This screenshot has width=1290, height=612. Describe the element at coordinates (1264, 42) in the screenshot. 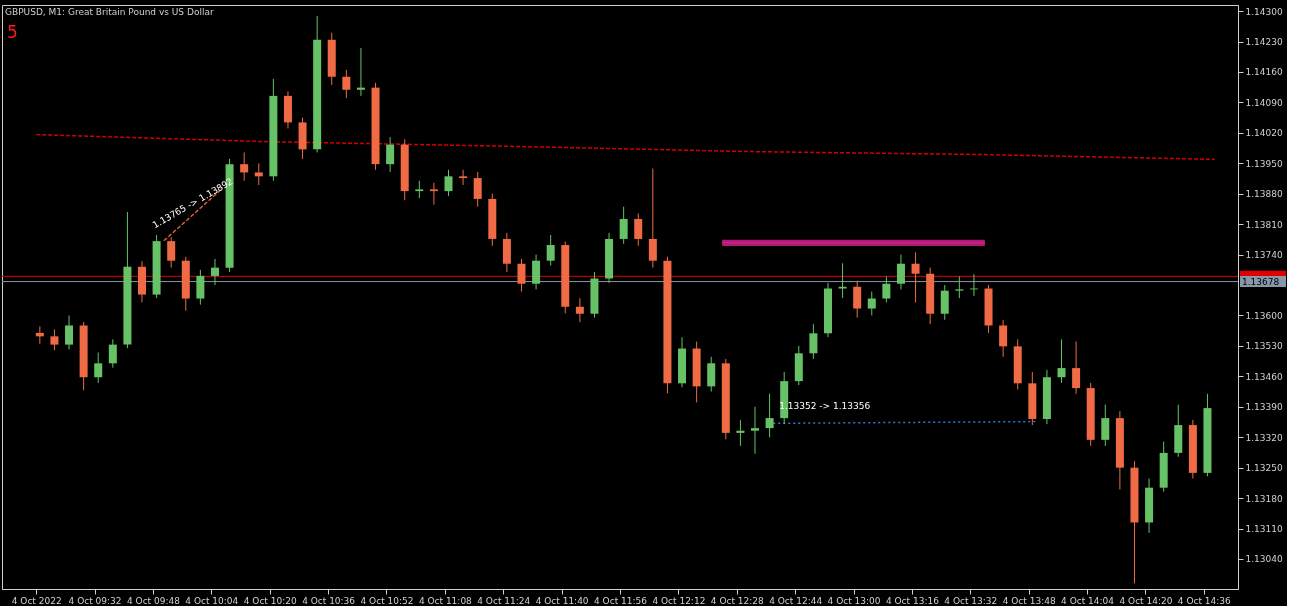

I see `y-tick-label: 1.14230` at that location.